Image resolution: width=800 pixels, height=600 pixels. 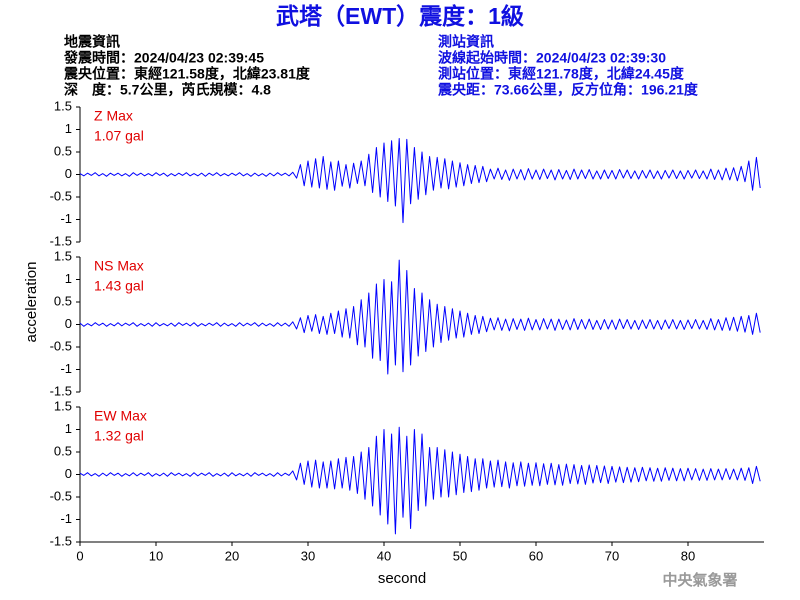 I want to click on max-label: 1.32 gal, so click(x=119, y=436).